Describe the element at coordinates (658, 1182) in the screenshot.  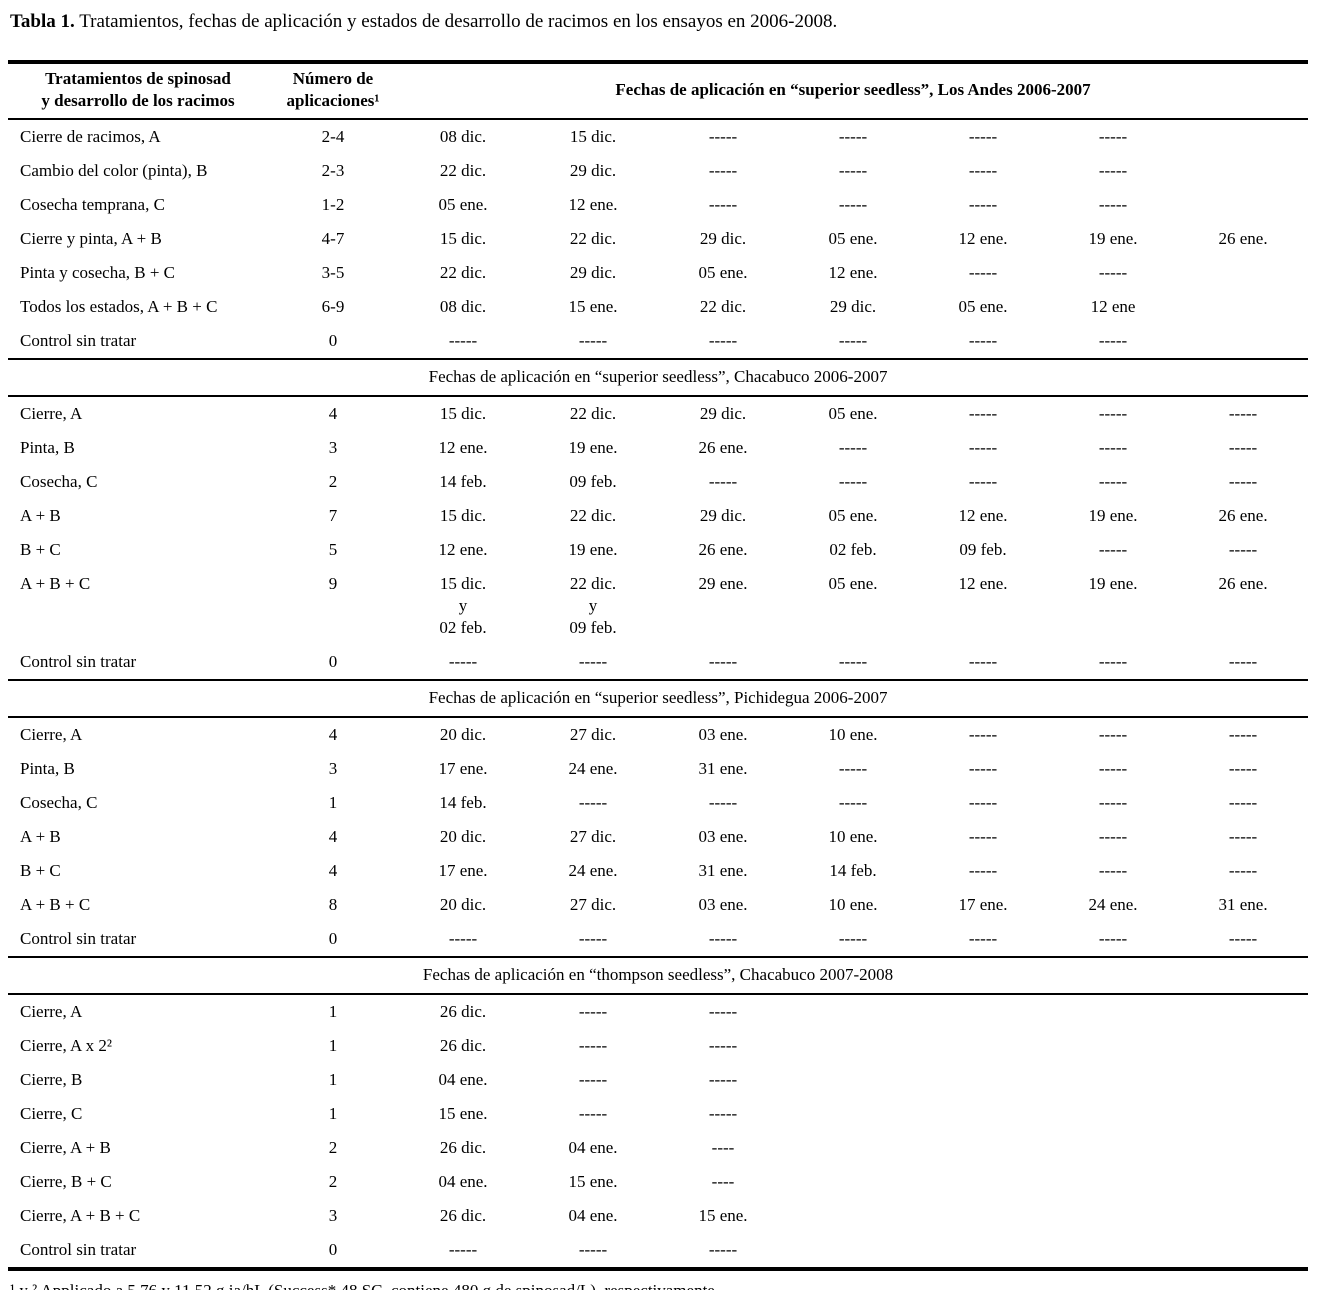
I see `table-row: Cierre, B + C 2 04 ene. 15 ene. ----` at that location.